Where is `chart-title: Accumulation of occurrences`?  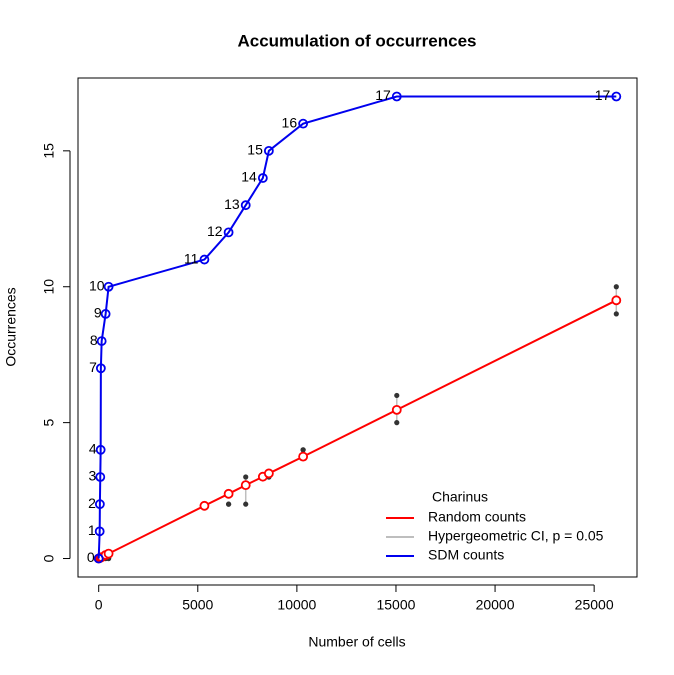 chart-title: Accumulation of occurrences is located at coordinates (356, 40).